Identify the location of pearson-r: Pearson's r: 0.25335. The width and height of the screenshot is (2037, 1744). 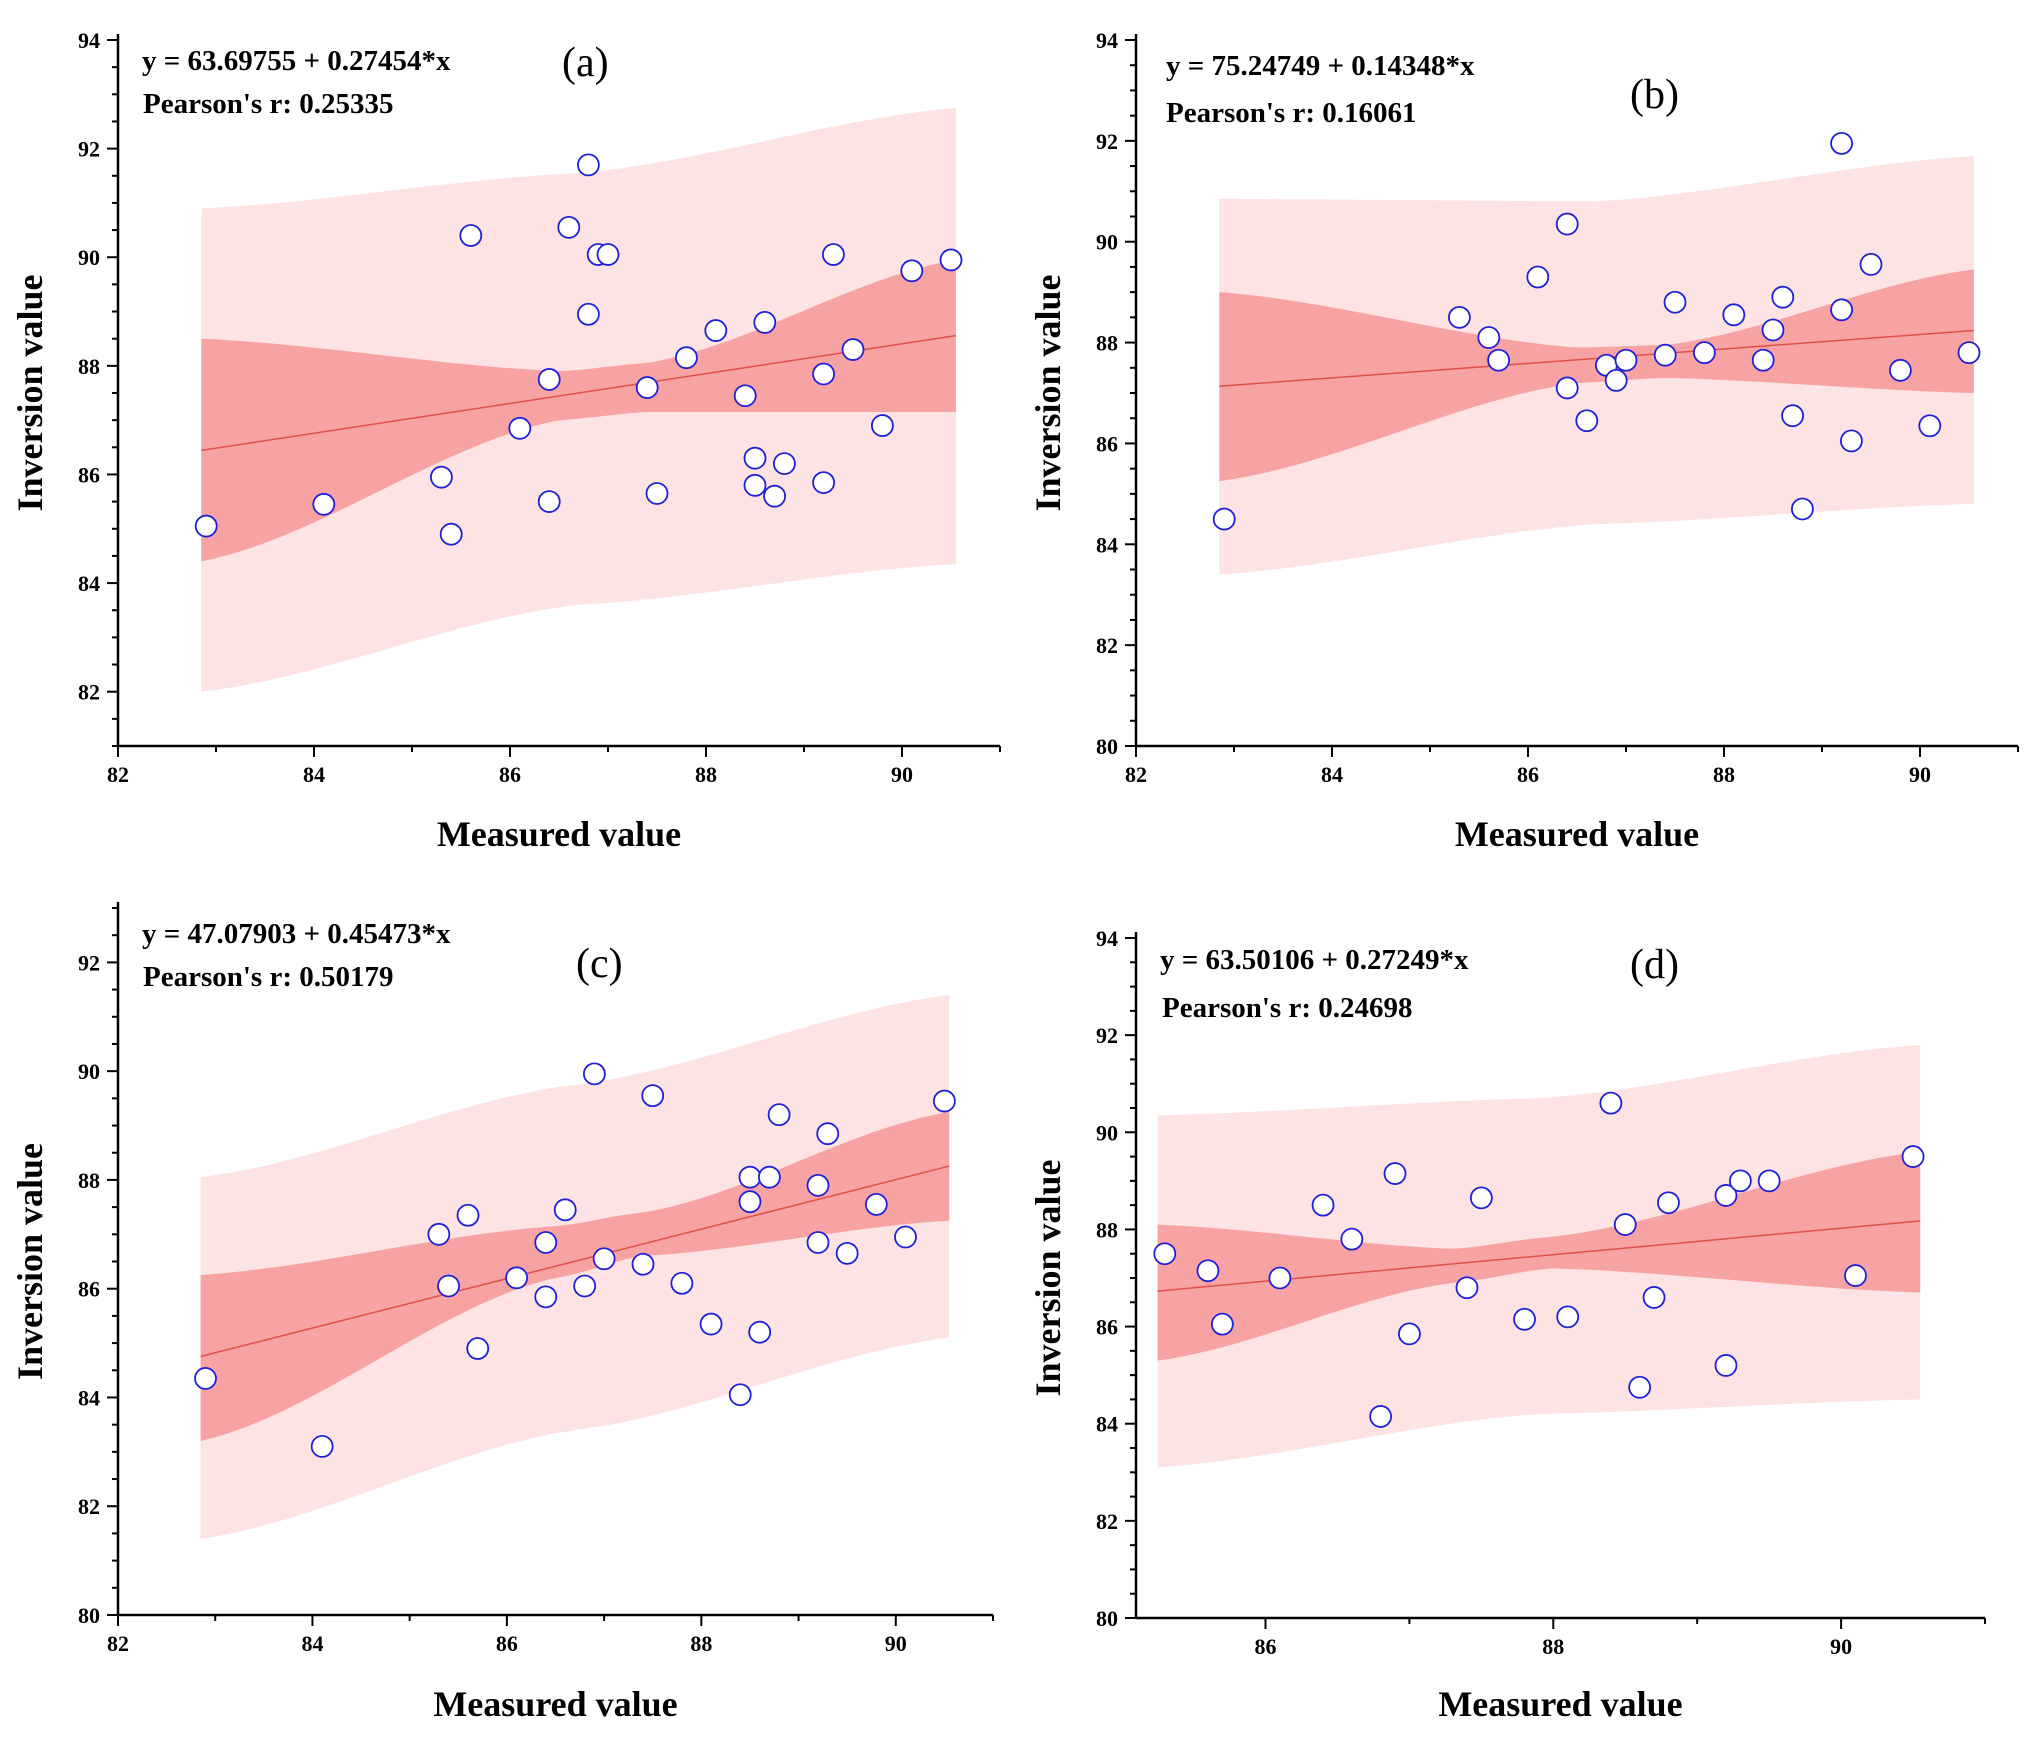
(268, 104).